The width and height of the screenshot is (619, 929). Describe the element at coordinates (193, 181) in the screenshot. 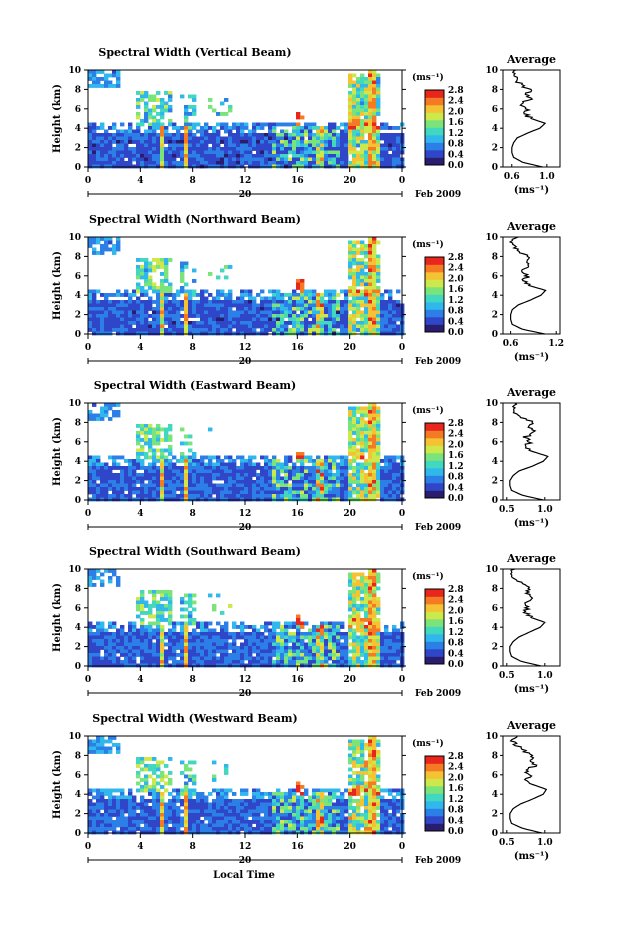

I see `x-tick-label: 8` at that location.